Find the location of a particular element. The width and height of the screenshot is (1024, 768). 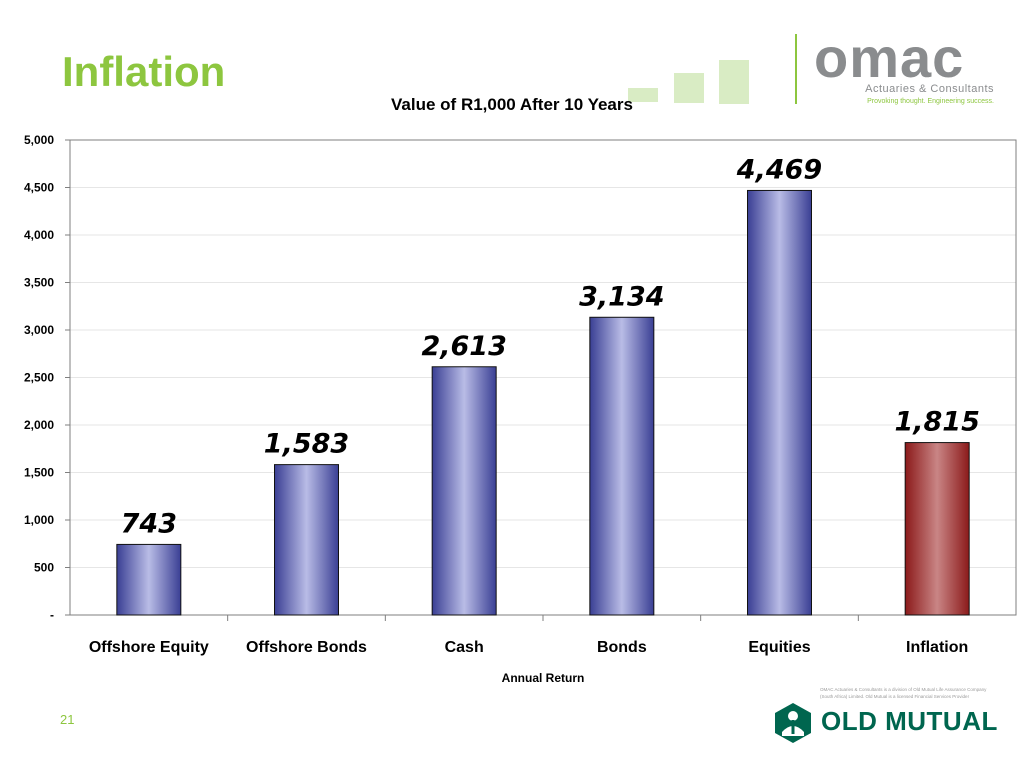

y-tick-label: - is located at coordinates (52, 615).